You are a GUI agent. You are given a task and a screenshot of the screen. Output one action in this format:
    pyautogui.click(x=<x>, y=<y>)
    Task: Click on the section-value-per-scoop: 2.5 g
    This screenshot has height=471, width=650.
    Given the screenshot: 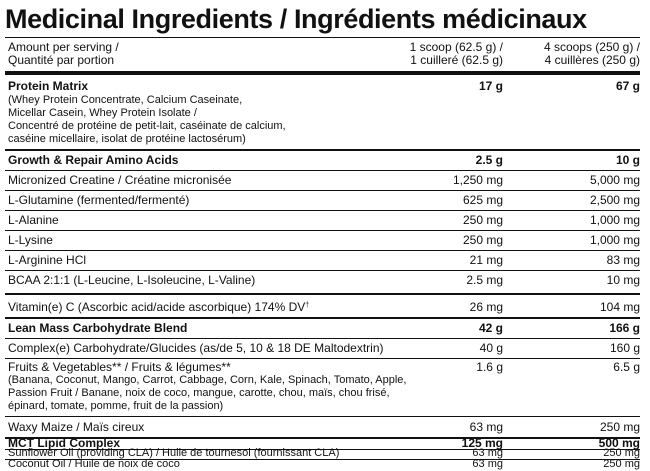 What is the action you would take?
    pyautogui.click(x=489, y=160)
    